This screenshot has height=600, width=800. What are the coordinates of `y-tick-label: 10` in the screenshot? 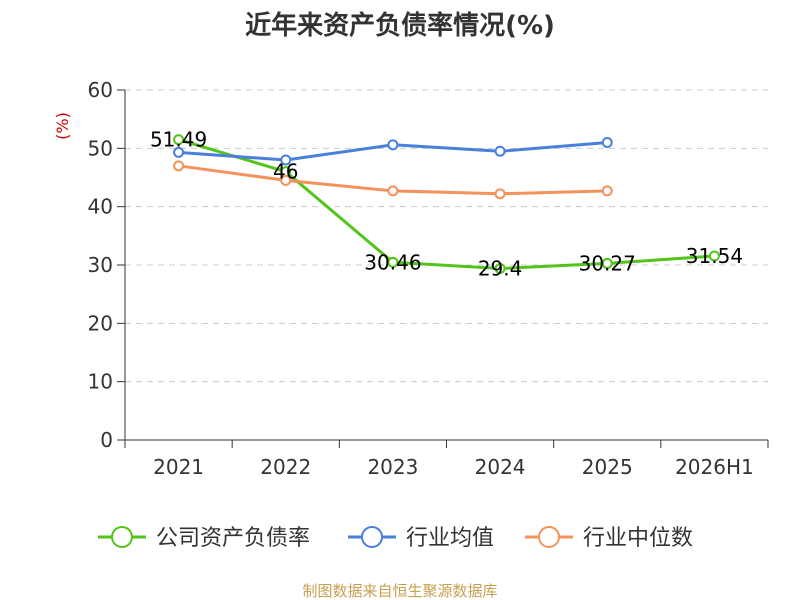 It's located at (100, 382).